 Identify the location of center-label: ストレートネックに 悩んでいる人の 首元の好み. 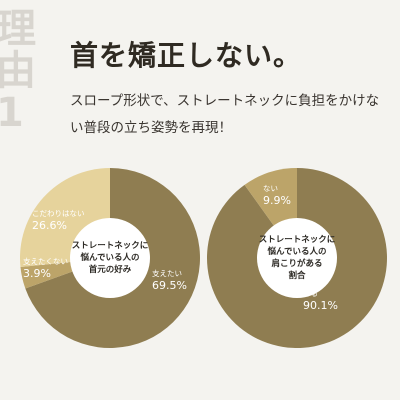
(110, 258).